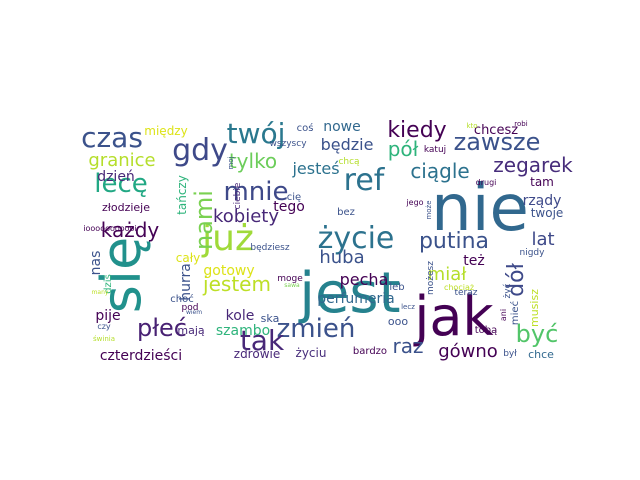 This screenshot has width=640, height=480. What do you see at coordinates (190, 308) in the screenshot?
I see `cloud-word: pod` at bounding box center [190, 308].